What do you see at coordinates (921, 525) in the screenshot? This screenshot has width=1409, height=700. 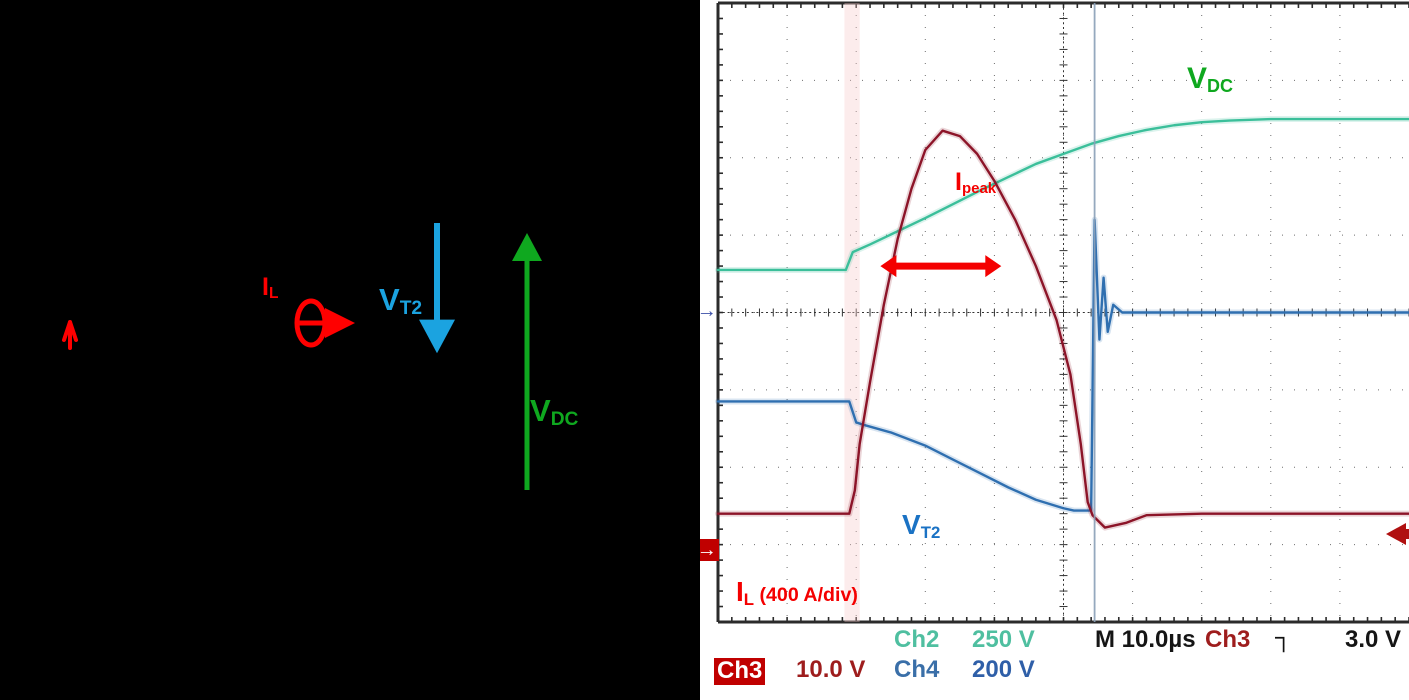 I see `scope-vt2-label: VT2` at bounding box center [921, 525].